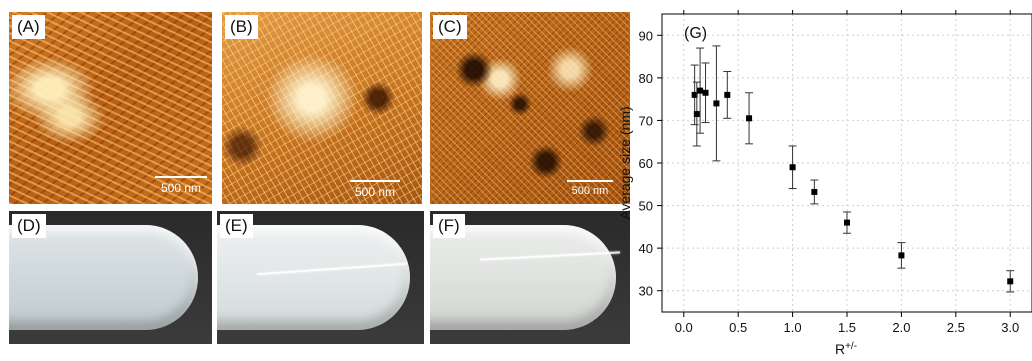 This screenshot has width=1032, height=361. I want to click on panel-label-a: (A), so click(28, 27).